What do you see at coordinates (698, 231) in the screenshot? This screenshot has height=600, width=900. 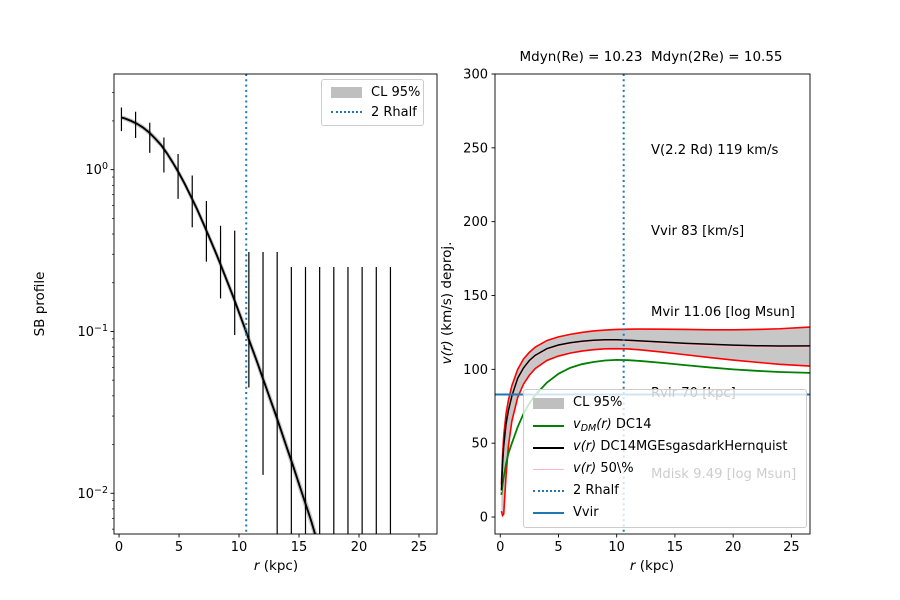 I see `annotation-vvir: Vvir 83 [km/s]` at bounding box center [698, 231].